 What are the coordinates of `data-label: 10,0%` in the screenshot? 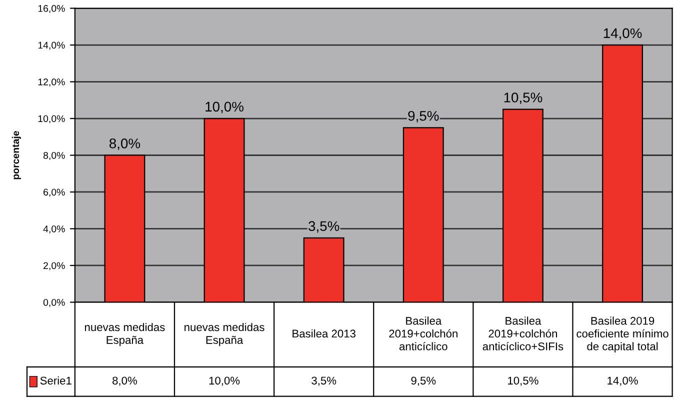 It's located at (224, 381).